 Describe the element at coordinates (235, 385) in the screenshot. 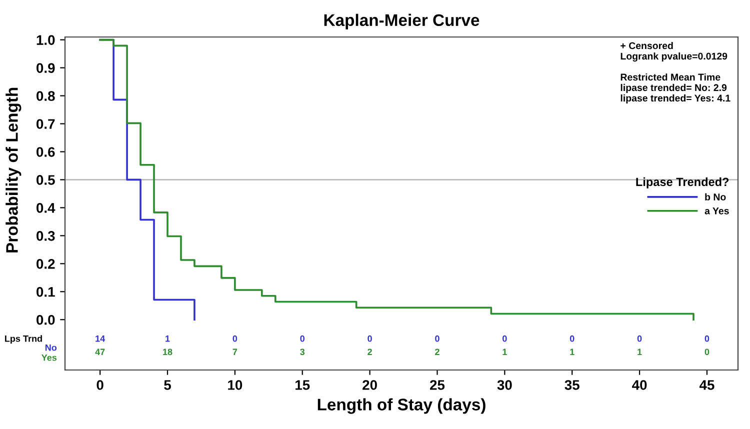

I see `x-tick-label: 10` at that location.